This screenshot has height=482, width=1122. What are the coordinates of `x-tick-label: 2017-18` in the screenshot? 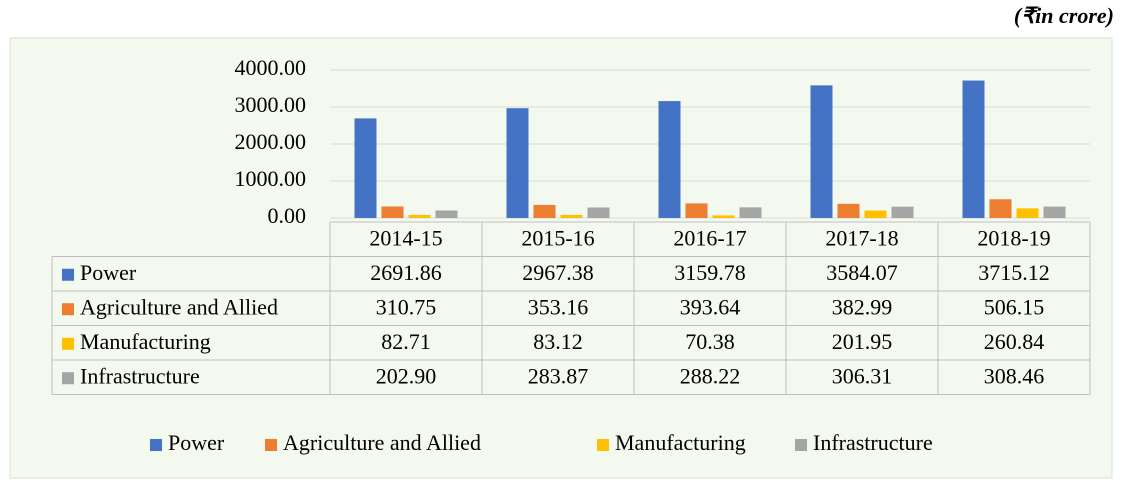 It's located at (861, 237).